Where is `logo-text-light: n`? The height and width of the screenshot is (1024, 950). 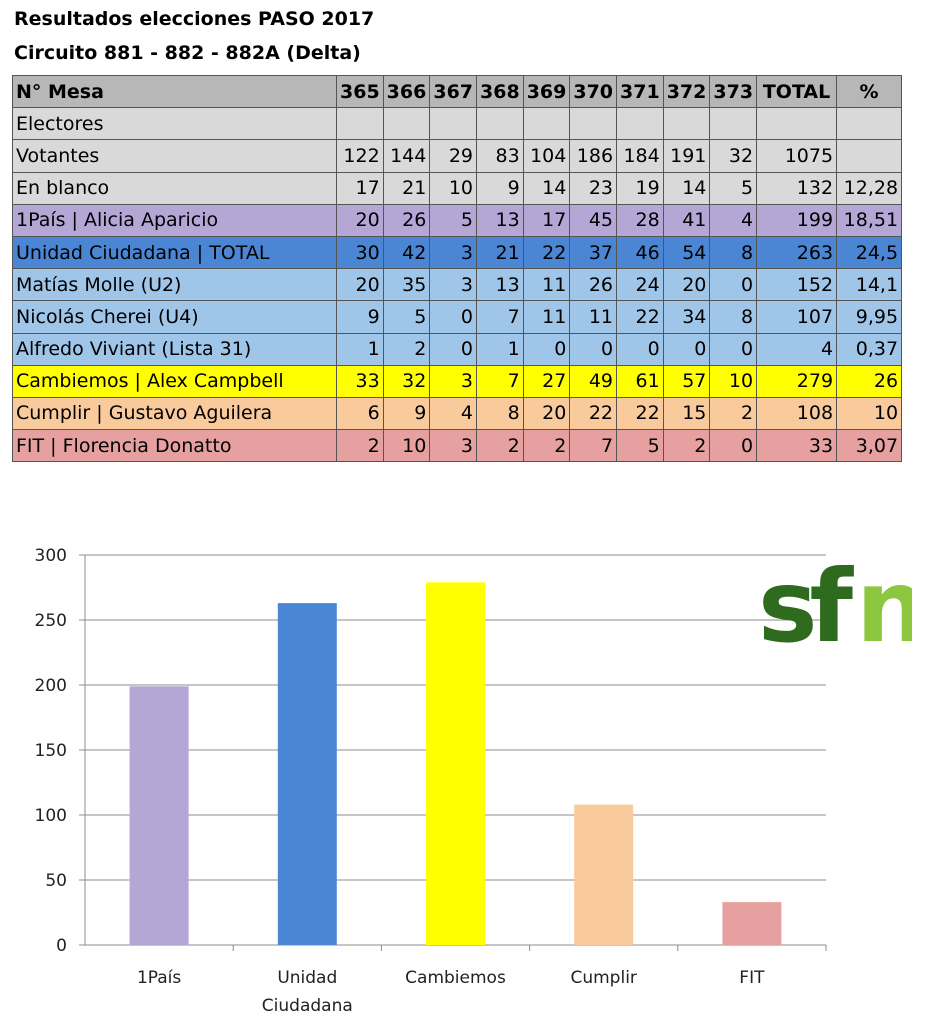 logo-text-light: n is located at coordinates (884, 601).